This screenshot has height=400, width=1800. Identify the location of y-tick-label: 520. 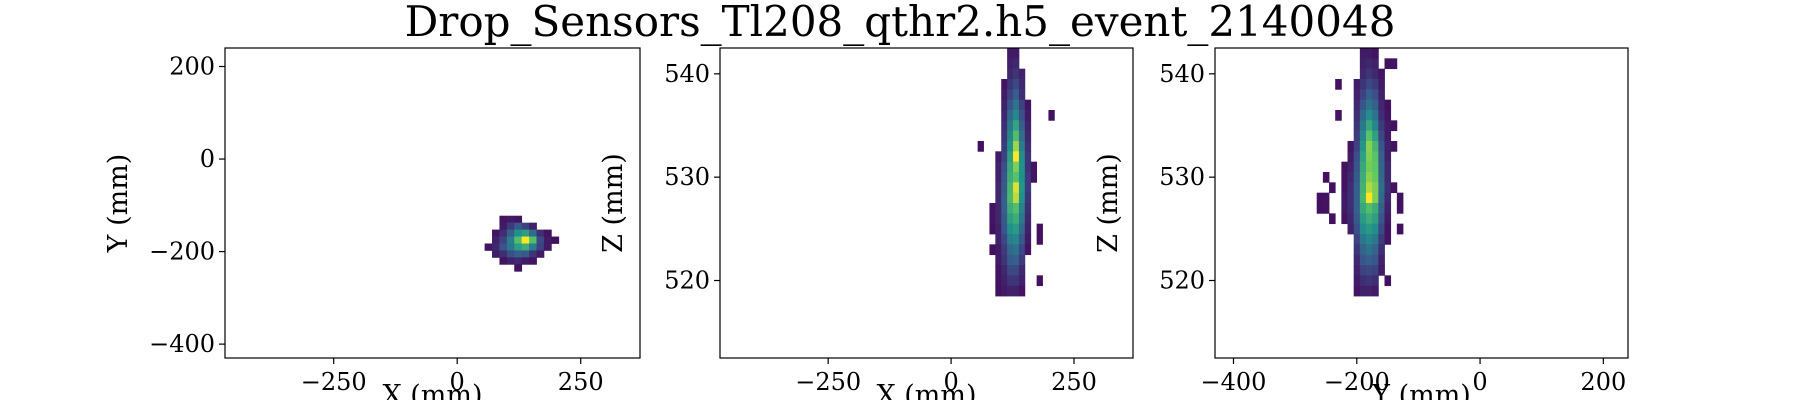
(687, 281).